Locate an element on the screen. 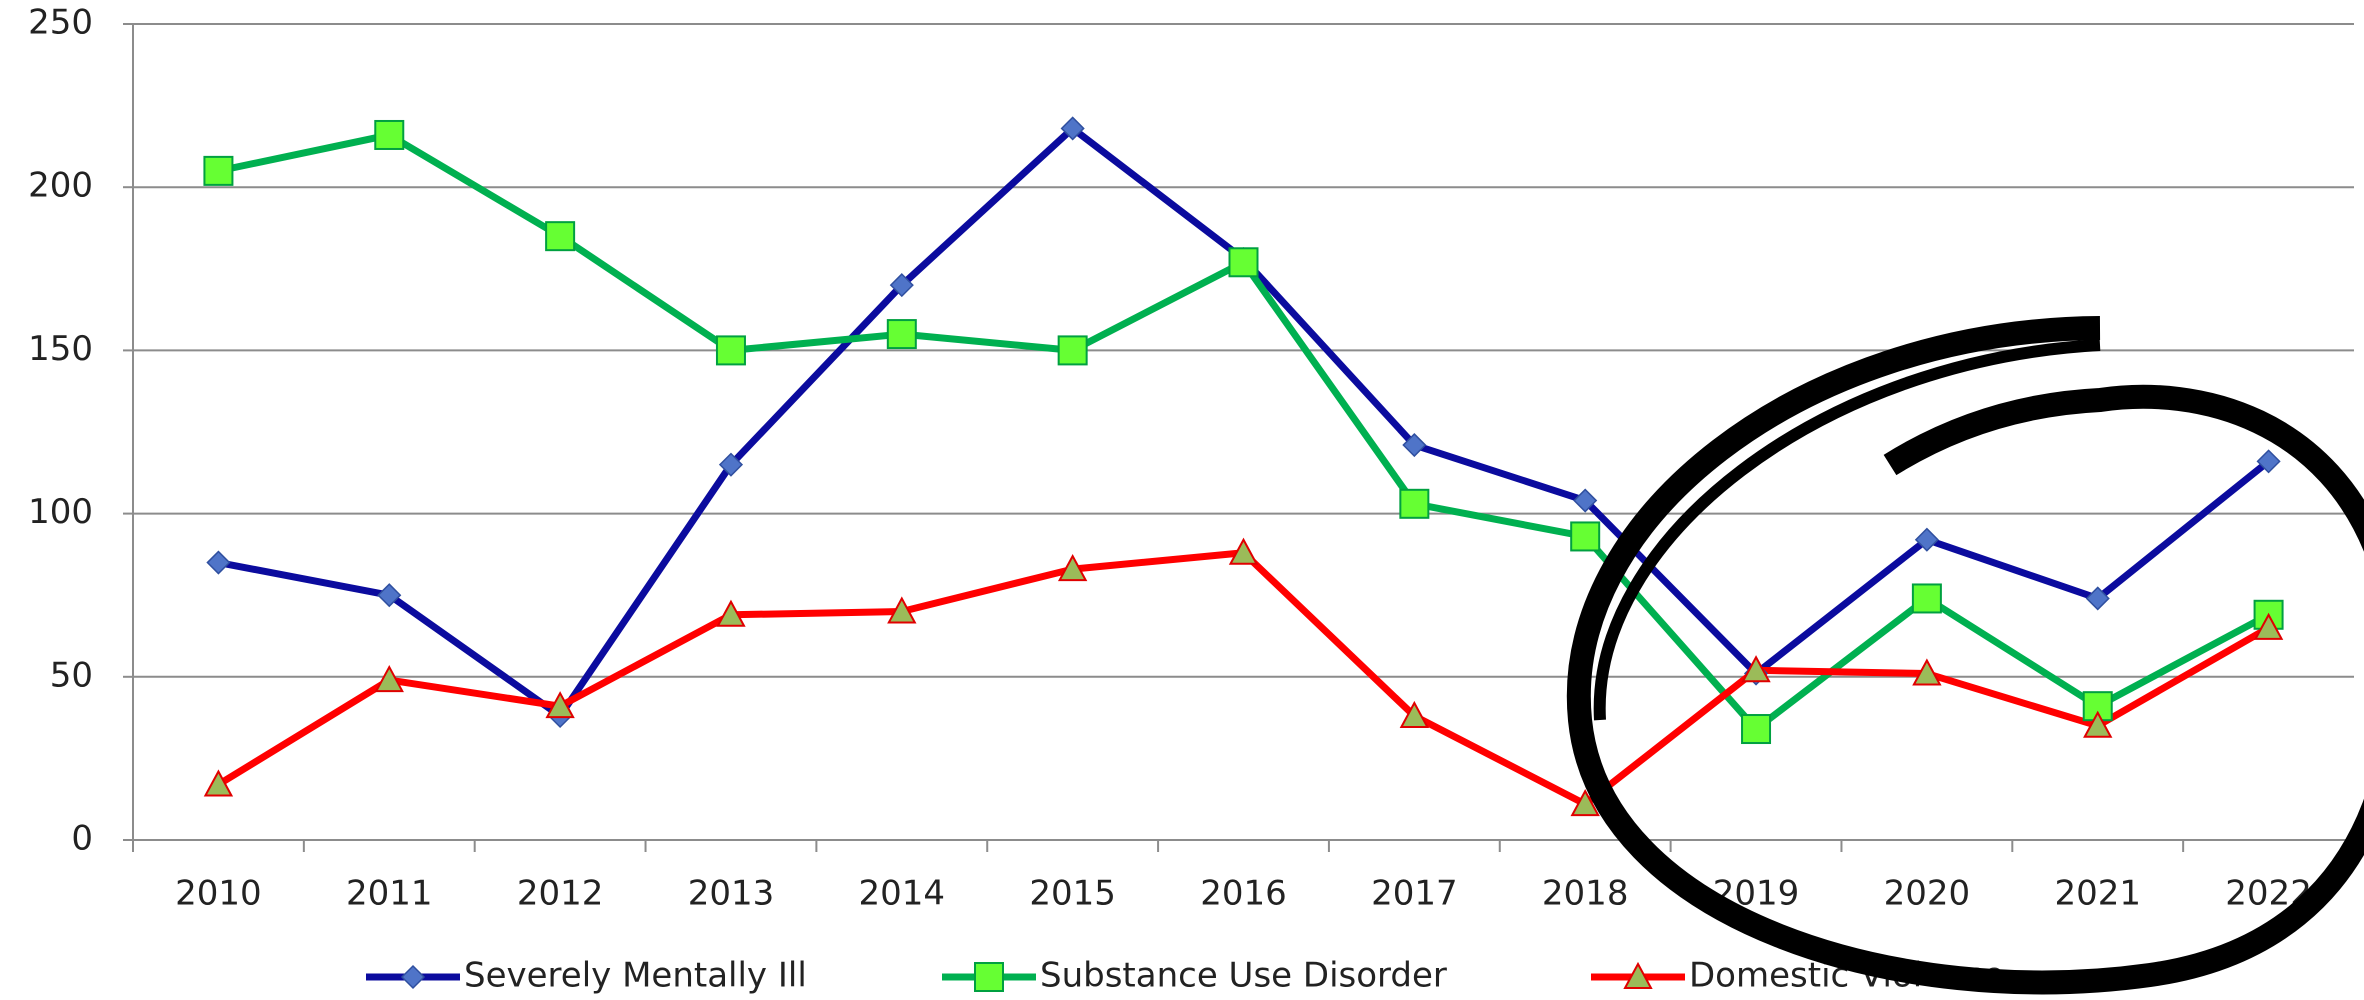 This screenshot has width=2364, height=1000. legend-label: Severely Mentally Ill is located at coordinates (635, 976).